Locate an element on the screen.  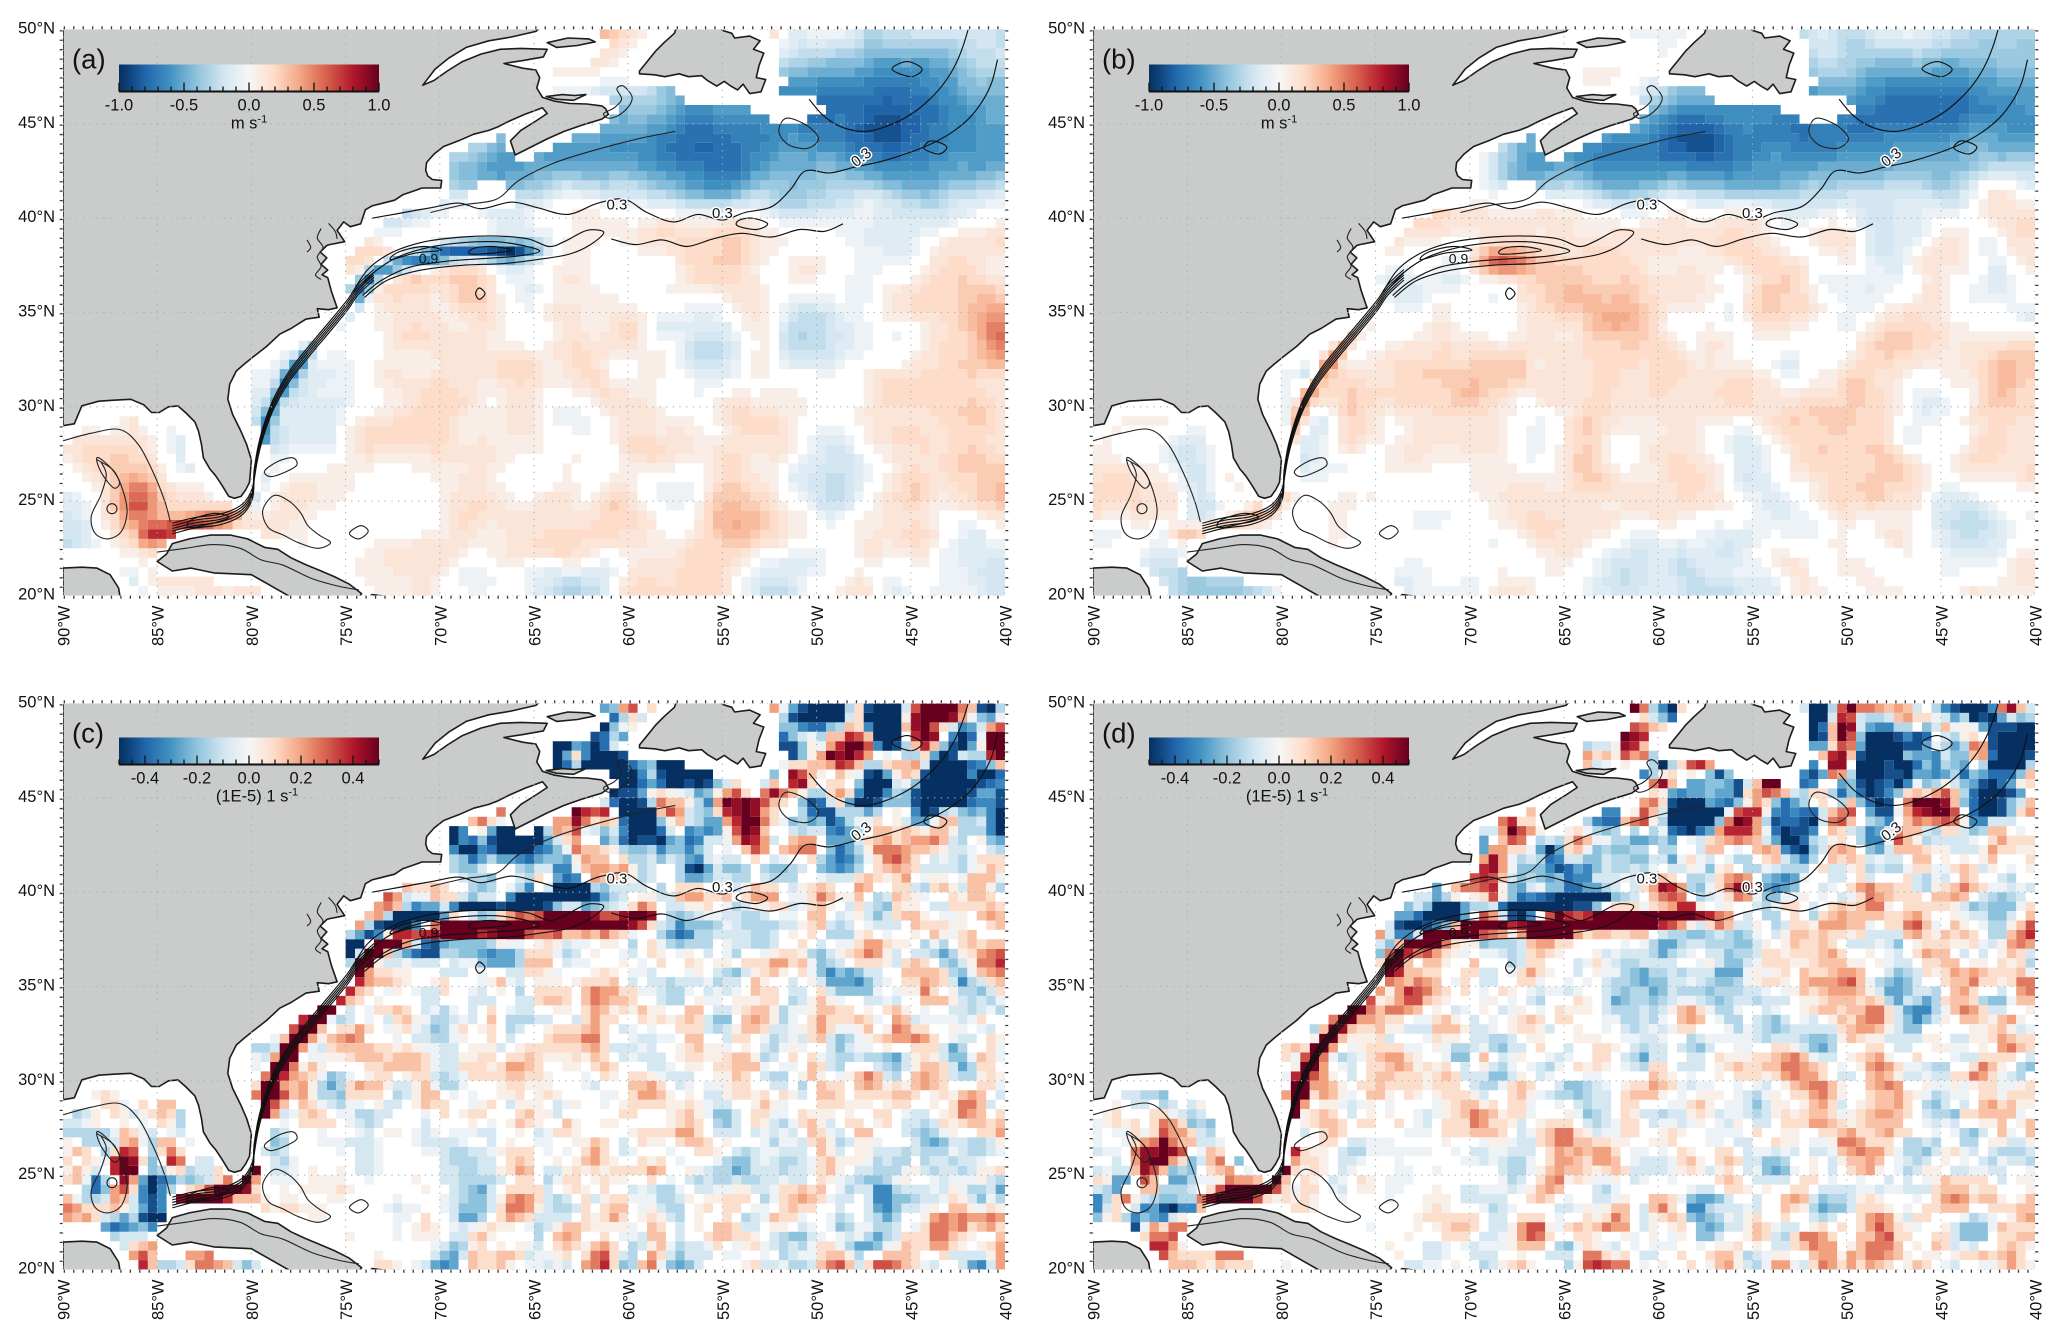
svg-text: (d) is located at coordinates (1119, 733).